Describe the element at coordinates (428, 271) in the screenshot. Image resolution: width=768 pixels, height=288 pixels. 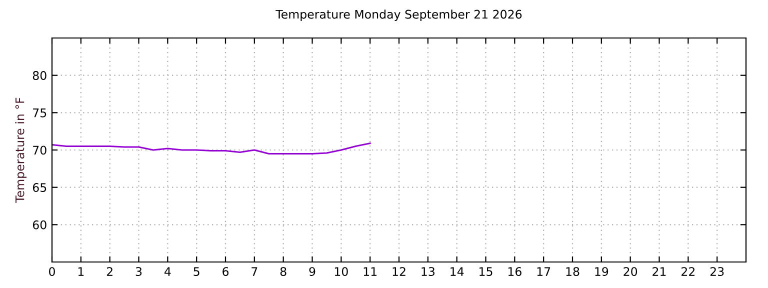
I see `x-tick-label: 13` at that location.